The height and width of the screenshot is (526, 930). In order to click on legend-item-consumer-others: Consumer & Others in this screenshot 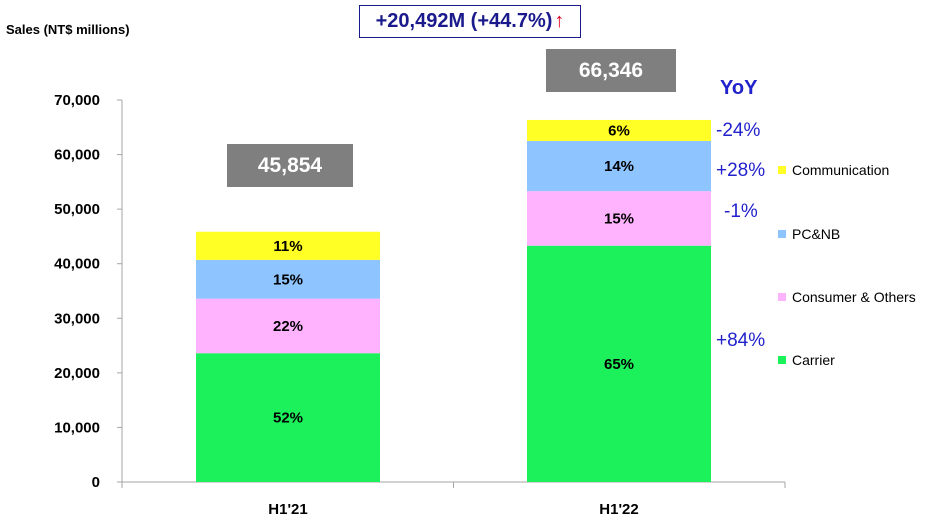, I will do `click(847, 297)`.